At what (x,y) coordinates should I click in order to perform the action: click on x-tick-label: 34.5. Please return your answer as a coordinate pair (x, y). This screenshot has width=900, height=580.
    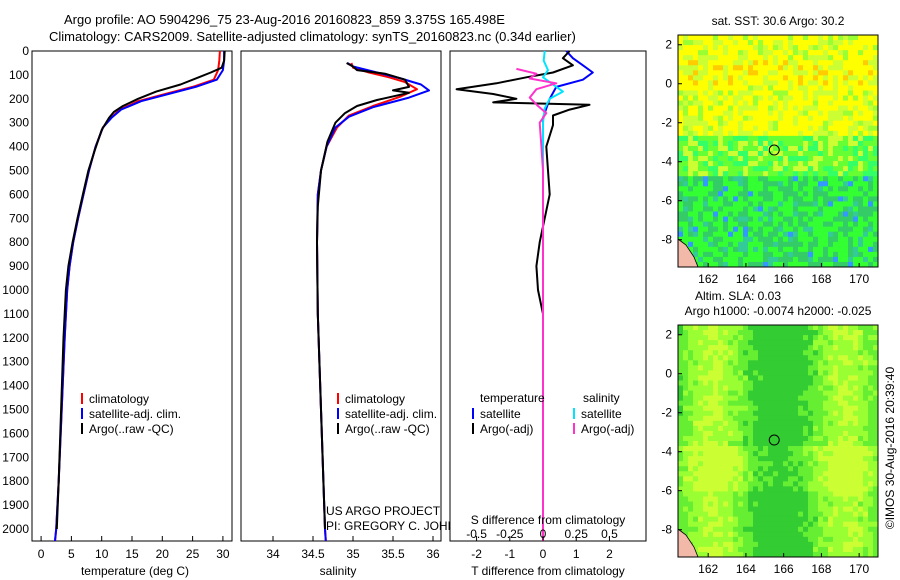
    Looking at the image, I should click on (313, 554).